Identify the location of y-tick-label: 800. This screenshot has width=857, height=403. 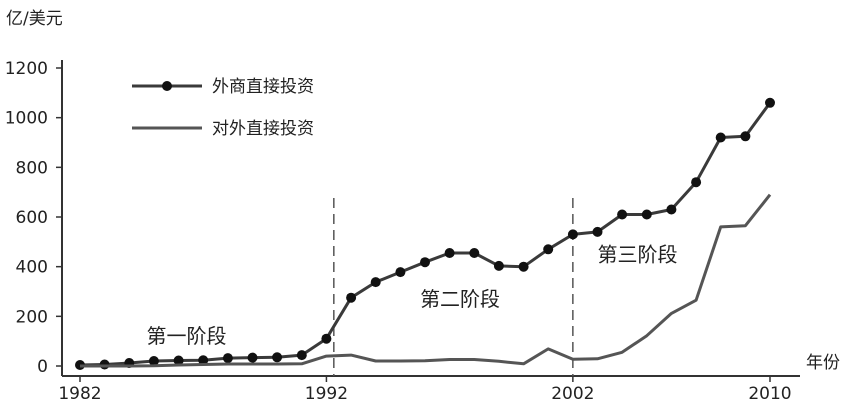
(32, 168).